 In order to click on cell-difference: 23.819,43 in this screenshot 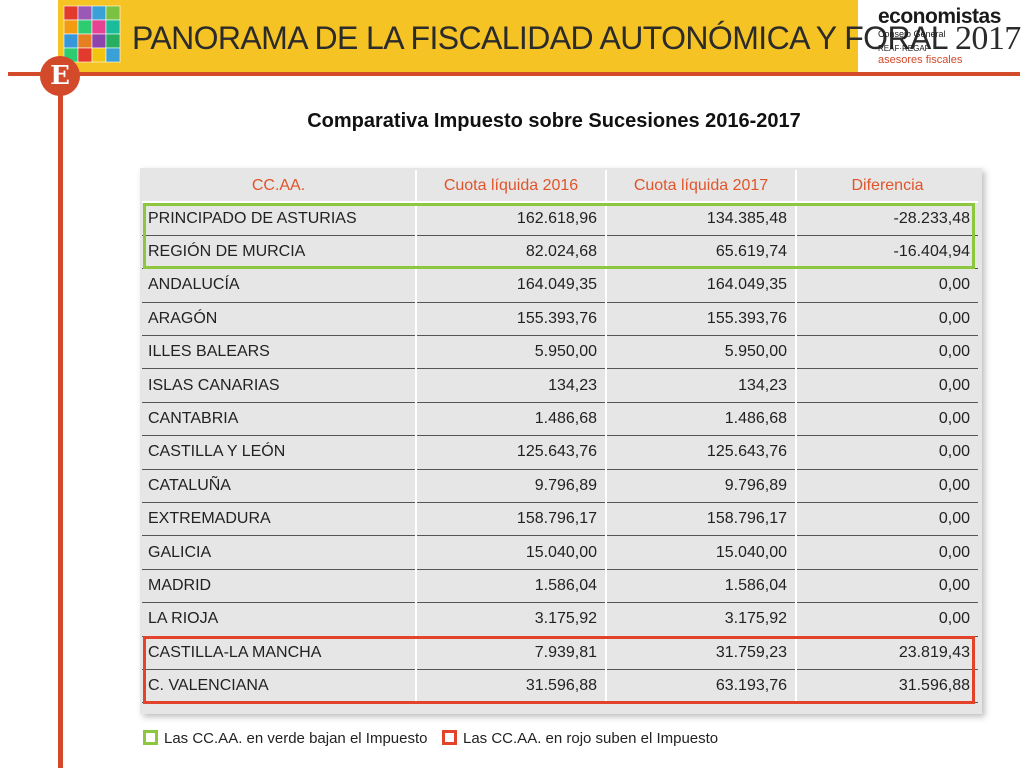, I will do `click(886, 653)`.